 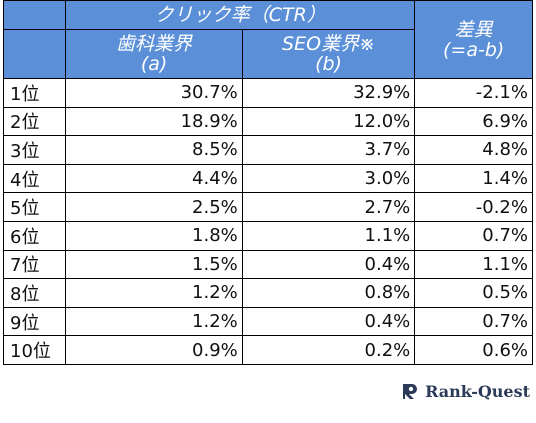 I want to click on table-row: 6位 1.8% 1.1% 0.7%, so click(x=267, y=235).